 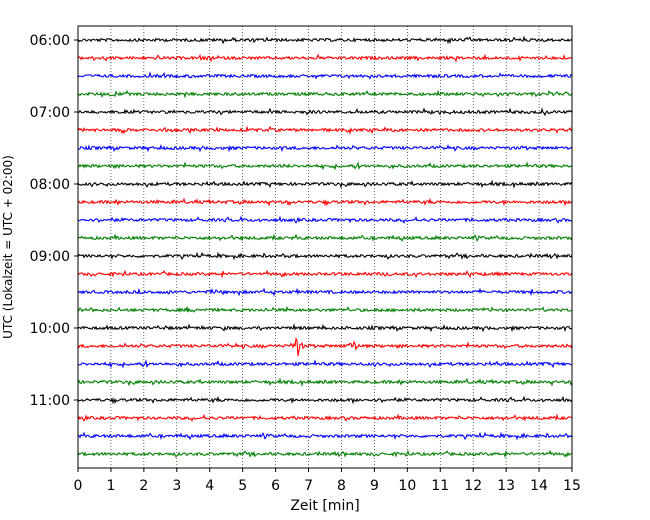 What do you see at coordinates (143, 486) in the screenshot?
I see `x-tick-label: 2` at bounding box center [143, 486].